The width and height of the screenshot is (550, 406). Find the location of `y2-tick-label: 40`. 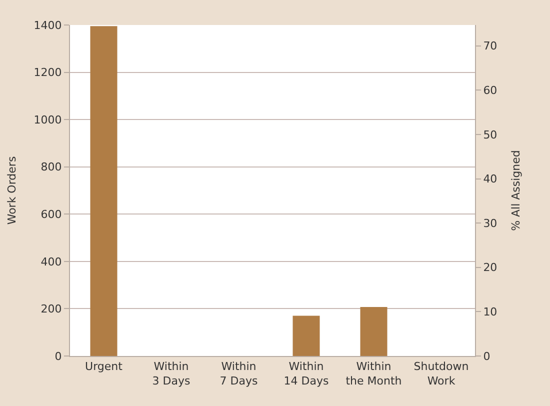

y2-tick-label: 40 is located at coordinates (490, 179).